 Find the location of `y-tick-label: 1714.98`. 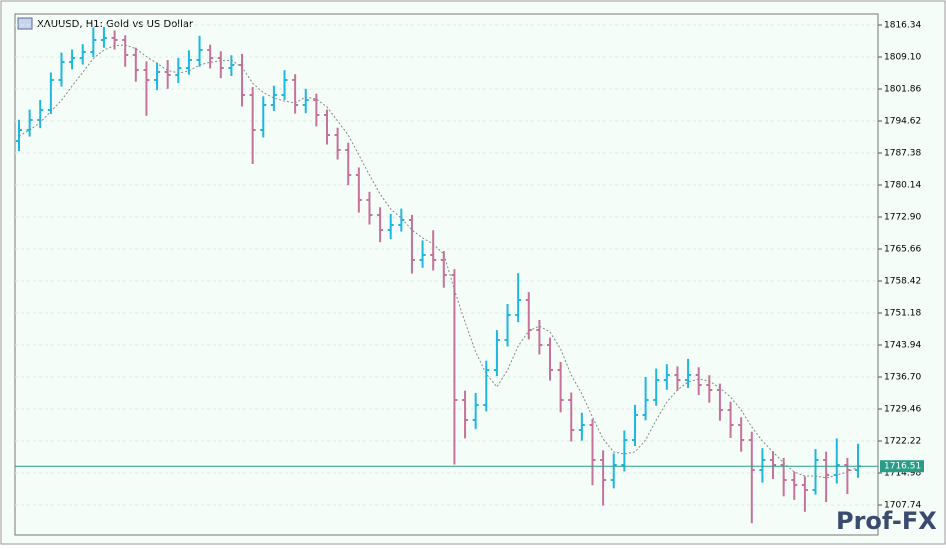

y-tick-label: 1714.98 is located at coordinates (902, 473).